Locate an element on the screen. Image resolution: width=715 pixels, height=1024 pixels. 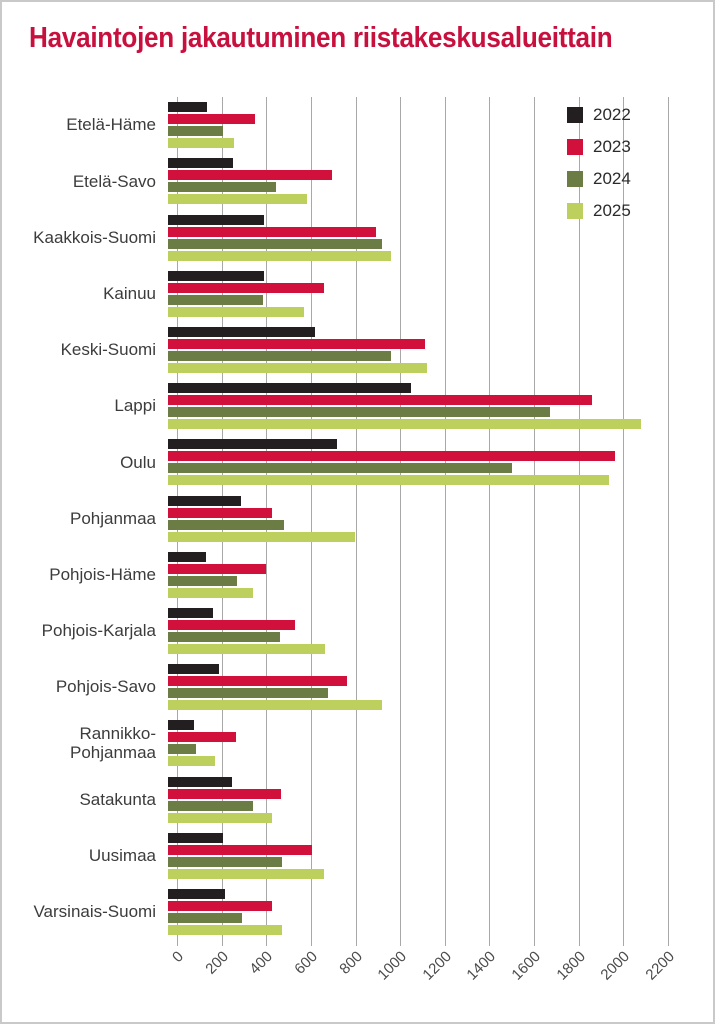
legend-entry: 2024 is located at coordinates (599, 179).